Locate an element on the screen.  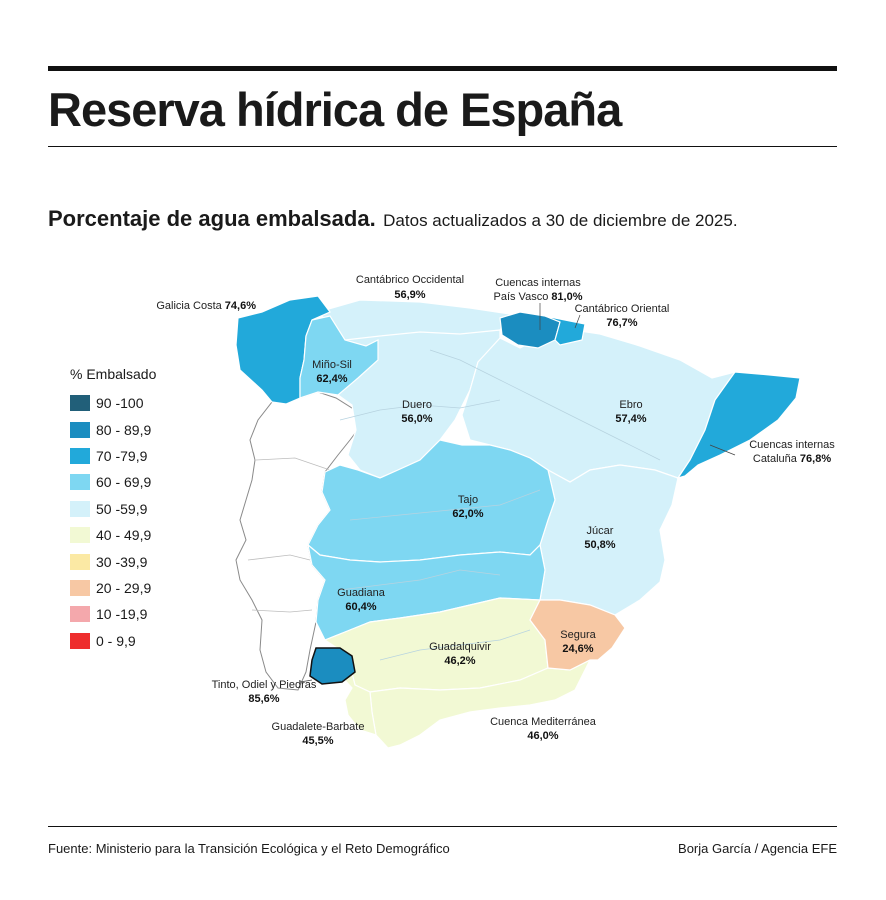
legend-item: 10 -19,9 is located at coordinates (113, 614).